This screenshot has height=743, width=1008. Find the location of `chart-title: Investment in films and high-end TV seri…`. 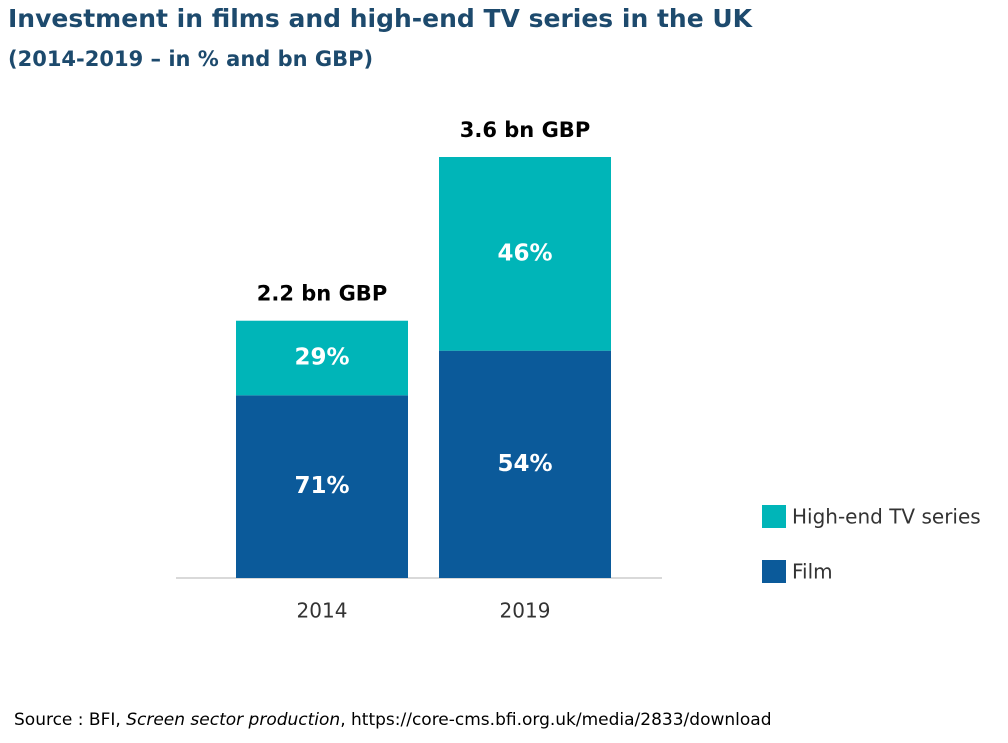

chart-title: Investment in films and high-end TV seri… is located at coordinates (381, 18).